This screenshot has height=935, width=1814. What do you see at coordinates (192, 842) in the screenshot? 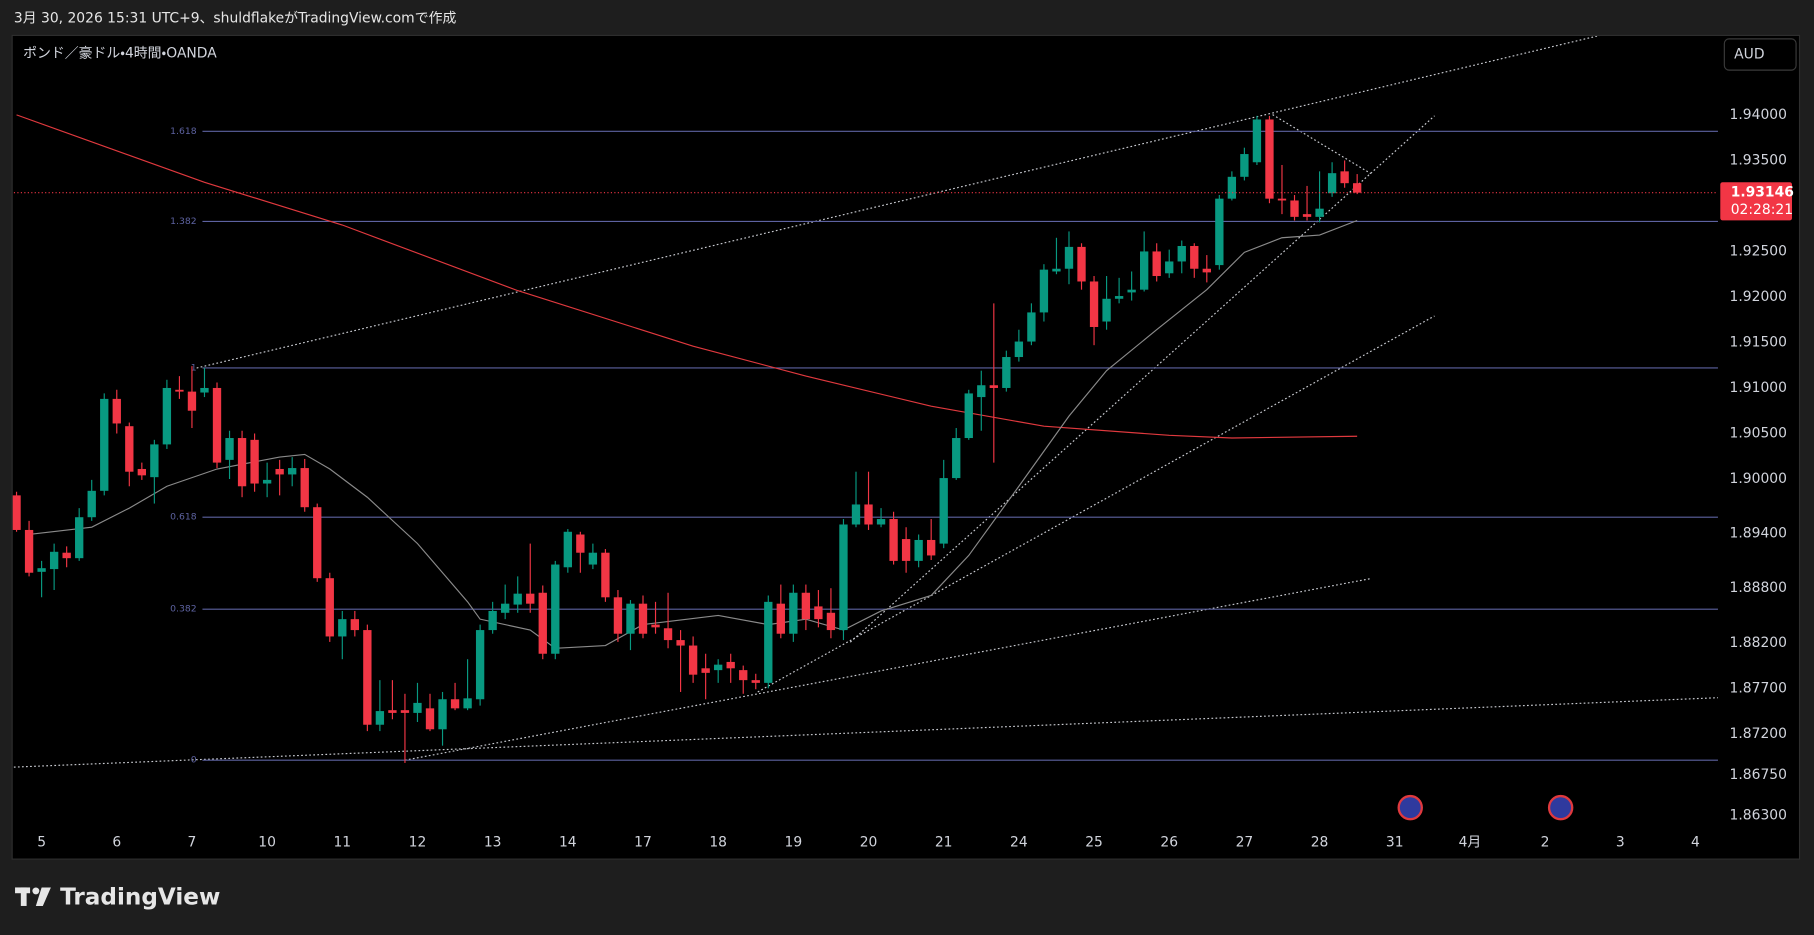
I see `x-tick-label: 7` at bounding box center [192, 842].